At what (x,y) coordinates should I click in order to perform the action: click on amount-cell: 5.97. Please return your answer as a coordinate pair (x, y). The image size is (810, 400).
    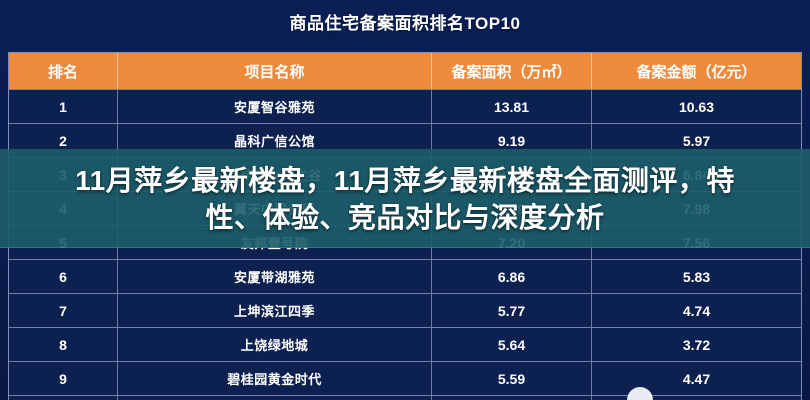
    Looking at the image, I should click on (696, 140).